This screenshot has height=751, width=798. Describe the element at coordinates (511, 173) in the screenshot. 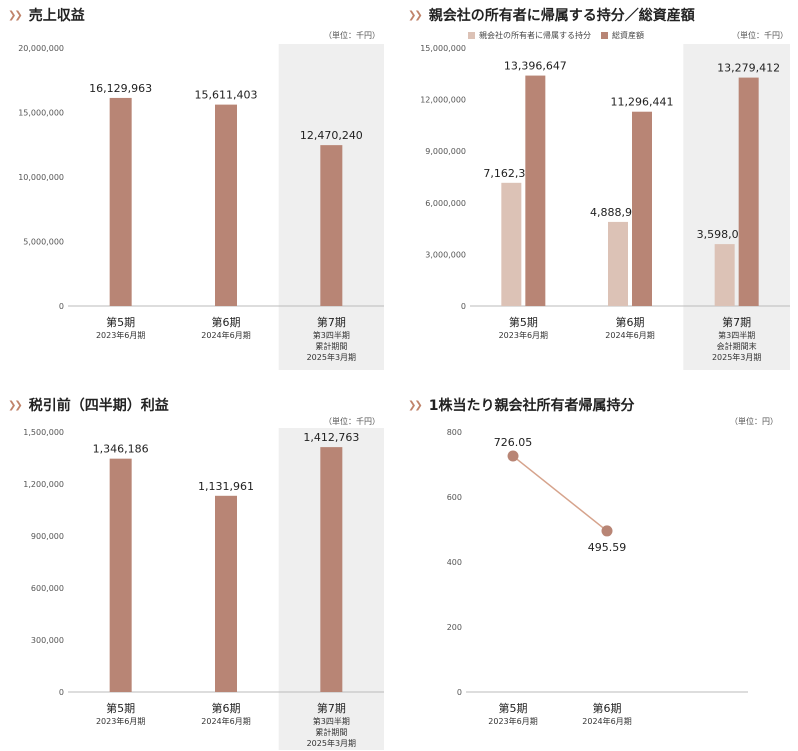

I see `data-label: 7,162,324` at that location.